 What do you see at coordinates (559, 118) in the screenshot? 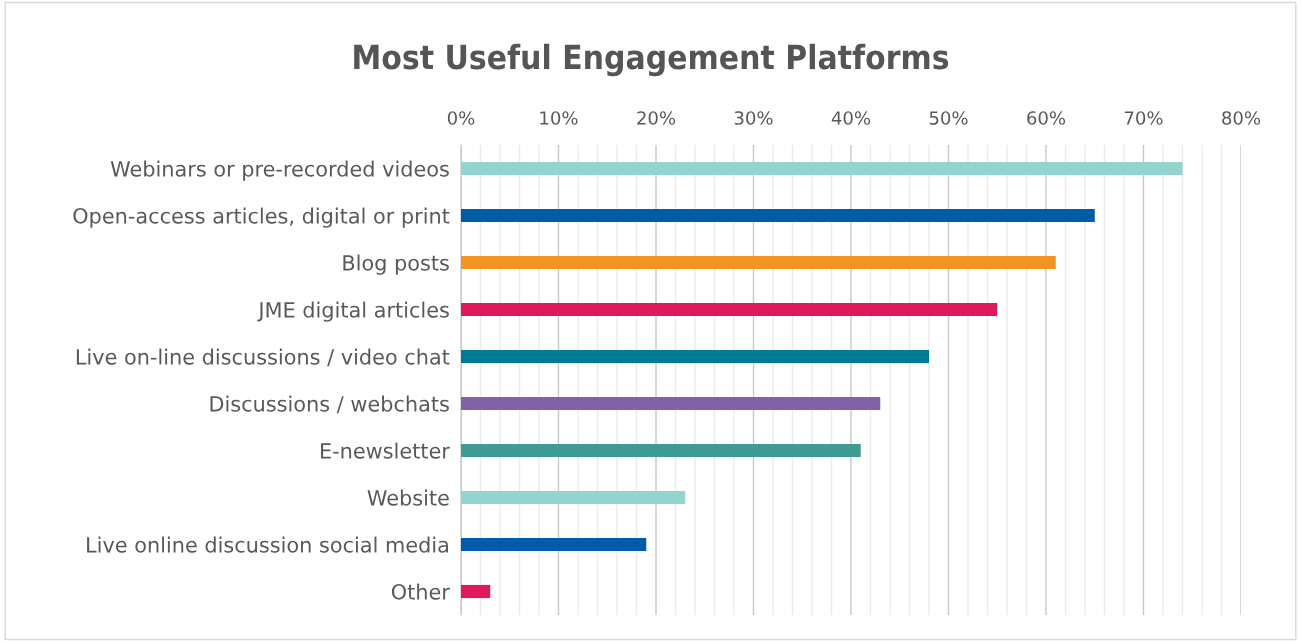
I see `x-tick-label: 10%` at bounding box center [559, 118].